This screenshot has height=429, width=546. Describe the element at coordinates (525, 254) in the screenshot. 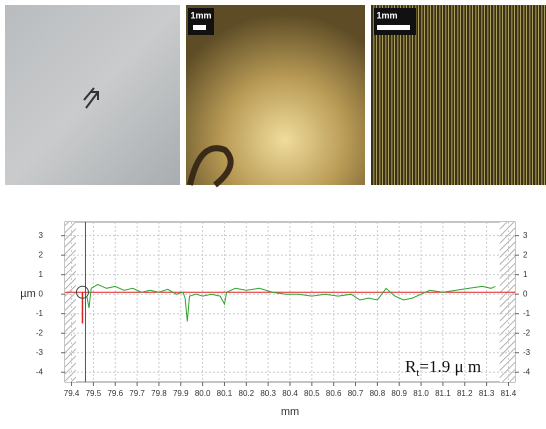

I see `y2-tick-label: 2` at that location.